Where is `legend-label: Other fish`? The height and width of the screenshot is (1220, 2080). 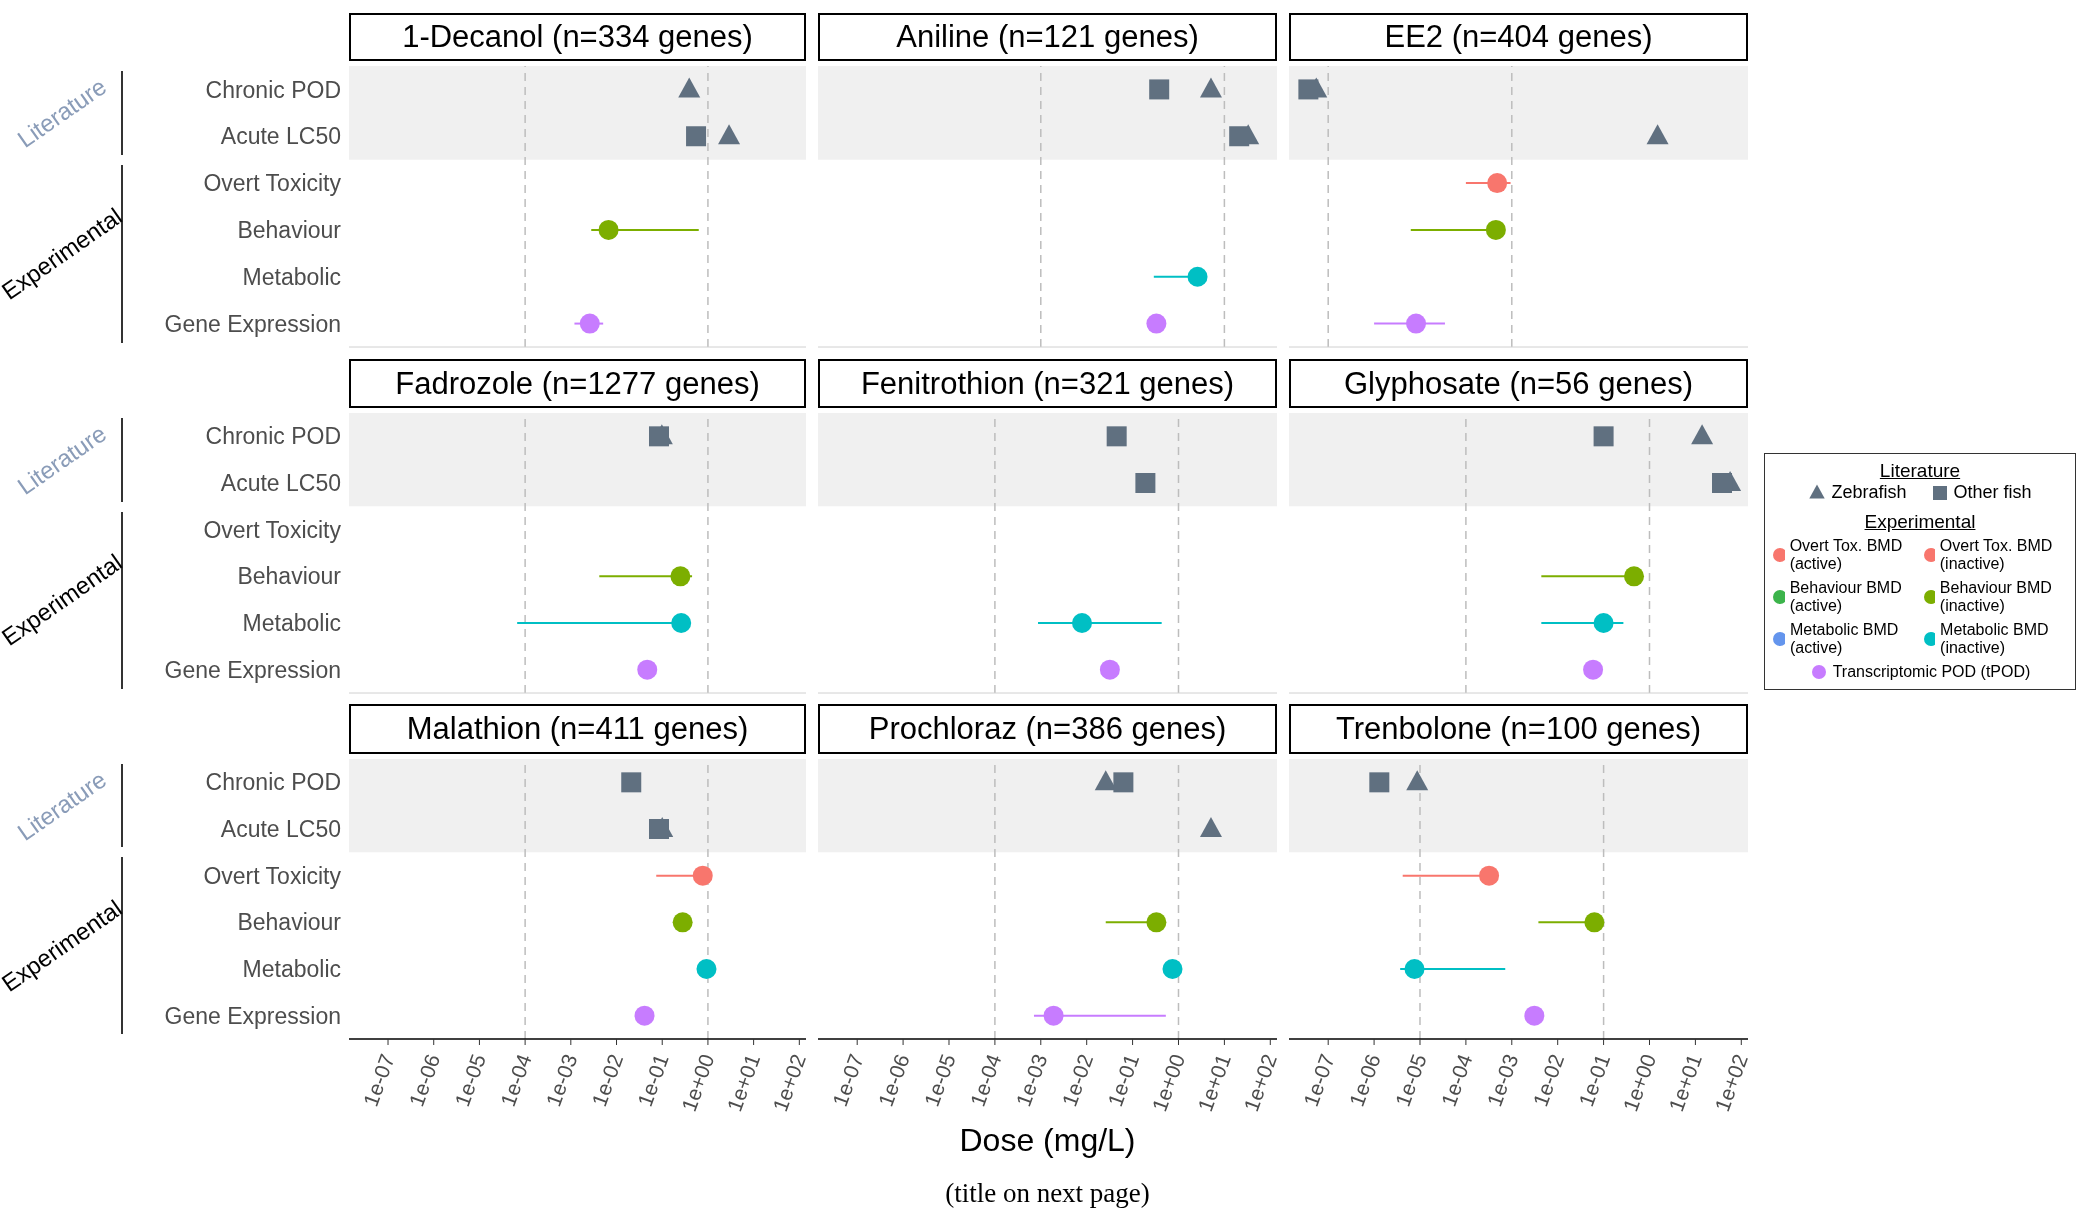
legend-label: Other fish is located at coordinates (1992, 492).